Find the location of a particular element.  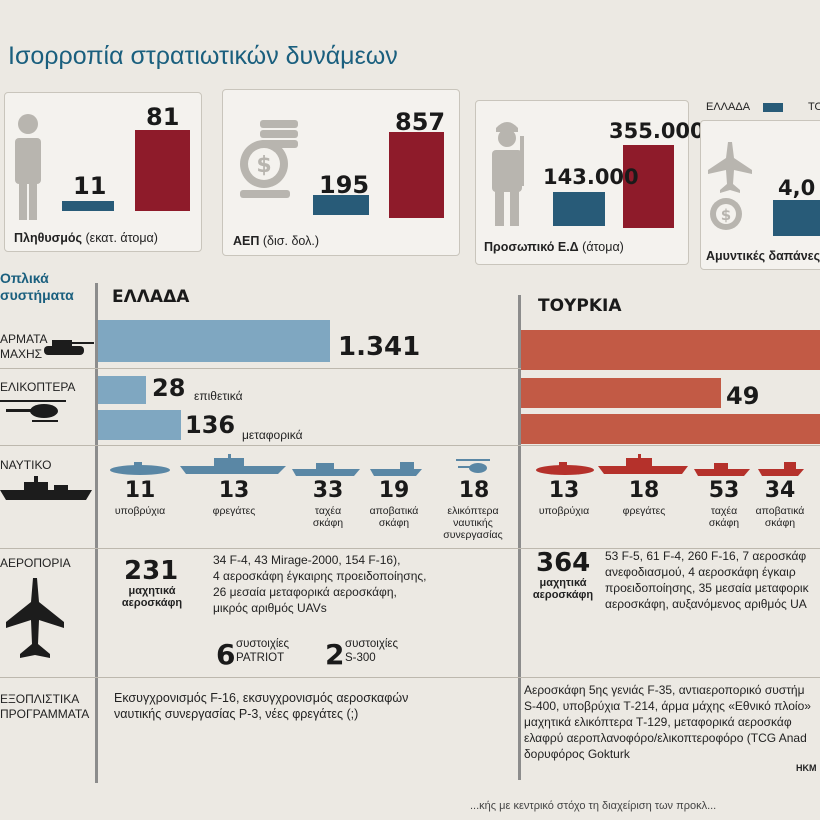

turkey-submarine-icon is located at coordinates (565, 468).